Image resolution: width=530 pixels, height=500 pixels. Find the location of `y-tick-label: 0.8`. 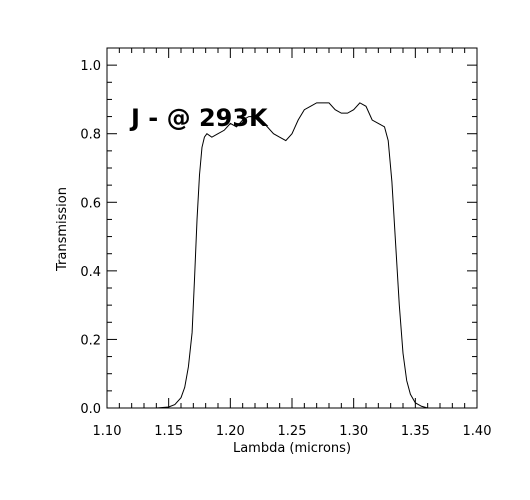

y-tick-label: 0.8 is located at coordinates (90, 135).